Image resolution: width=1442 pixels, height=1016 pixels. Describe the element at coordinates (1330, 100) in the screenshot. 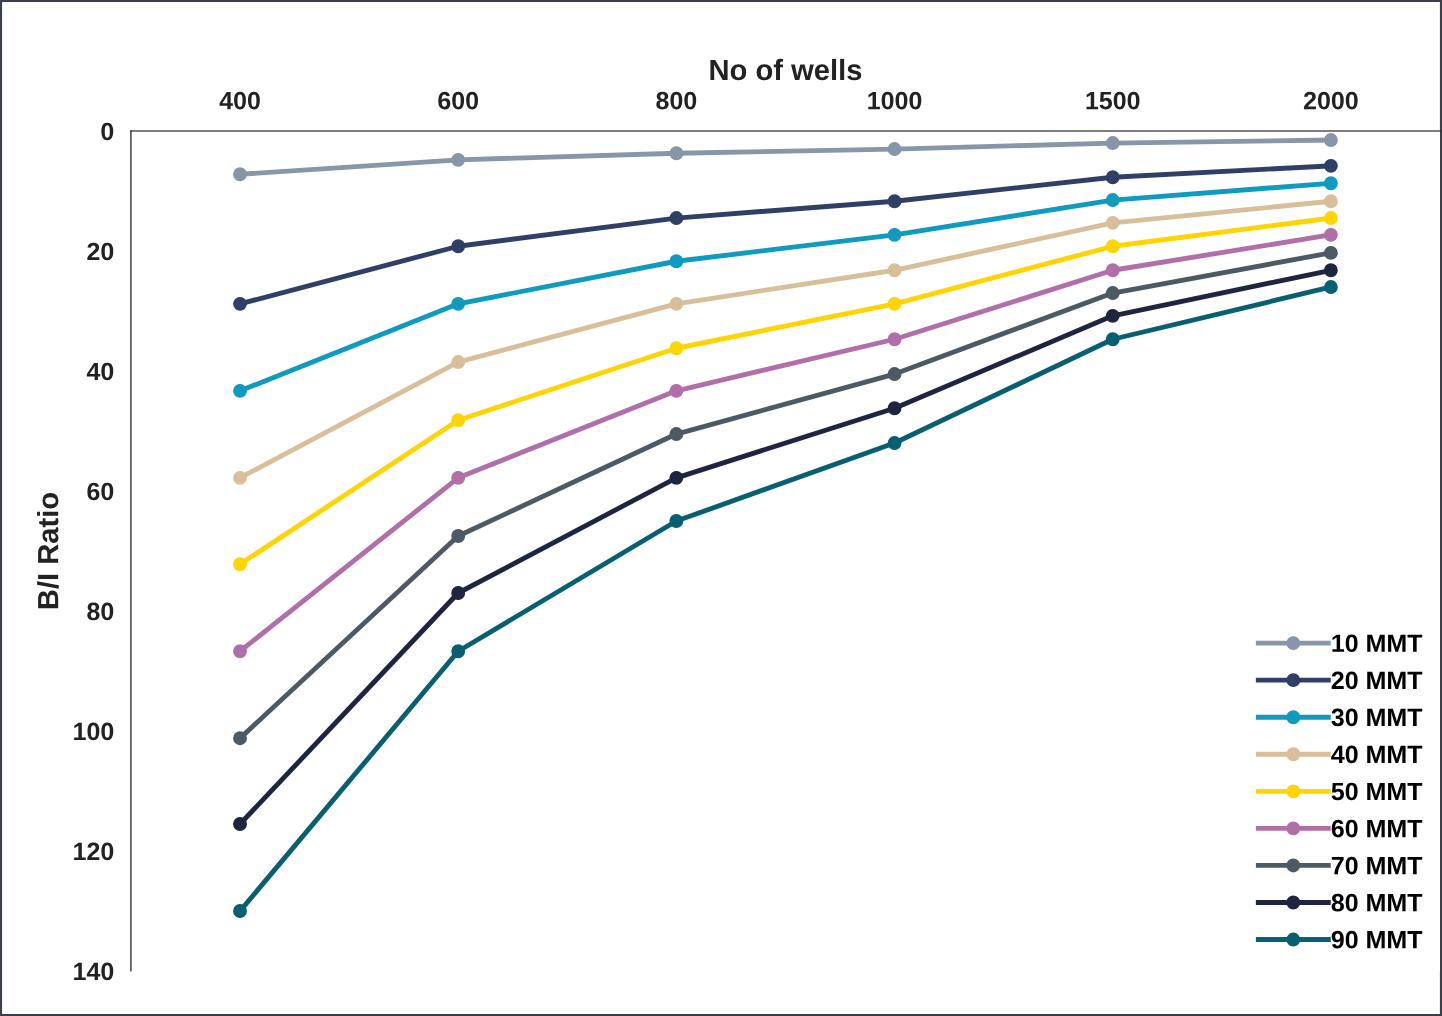

I see `x-tick-label: 2000` at that location.